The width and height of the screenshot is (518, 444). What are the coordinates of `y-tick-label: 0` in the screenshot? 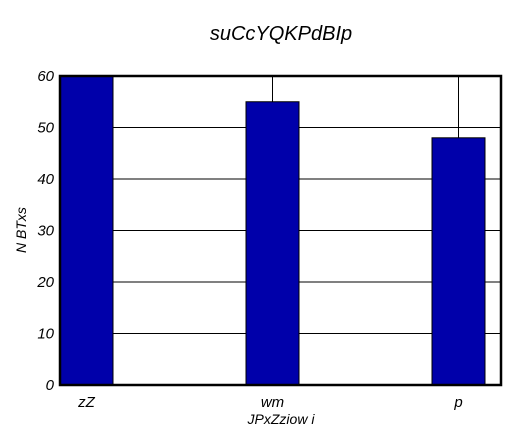 It's located at (50, 385).